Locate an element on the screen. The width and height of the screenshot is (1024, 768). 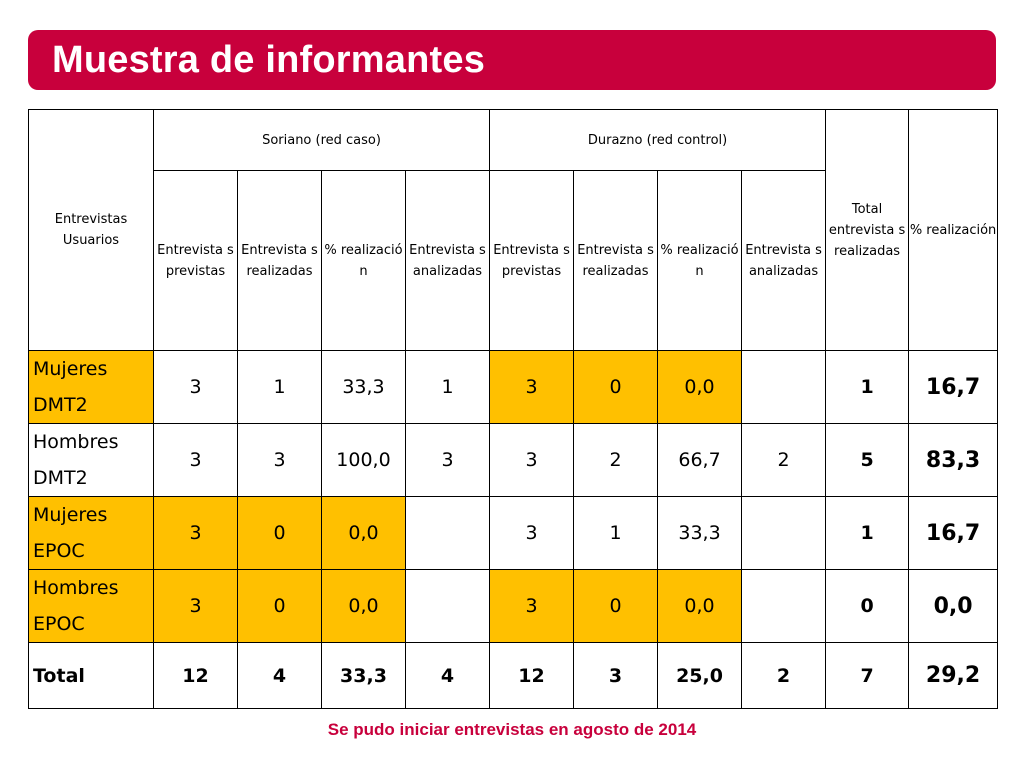
table-row: Hombres EPOC 3 0 0,0 3 0 0,0 0 0,0 is located at coordinates (513, 606).